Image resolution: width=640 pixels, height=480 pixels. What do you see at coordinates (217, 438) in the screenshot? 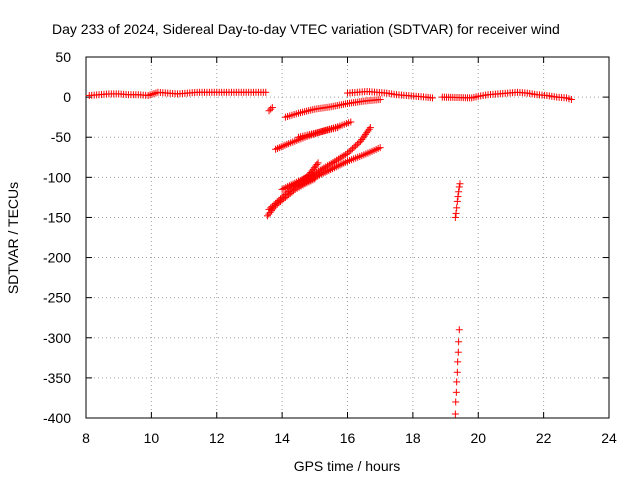
I see `x-tick-label: 12` at bounding box center [217, 438].